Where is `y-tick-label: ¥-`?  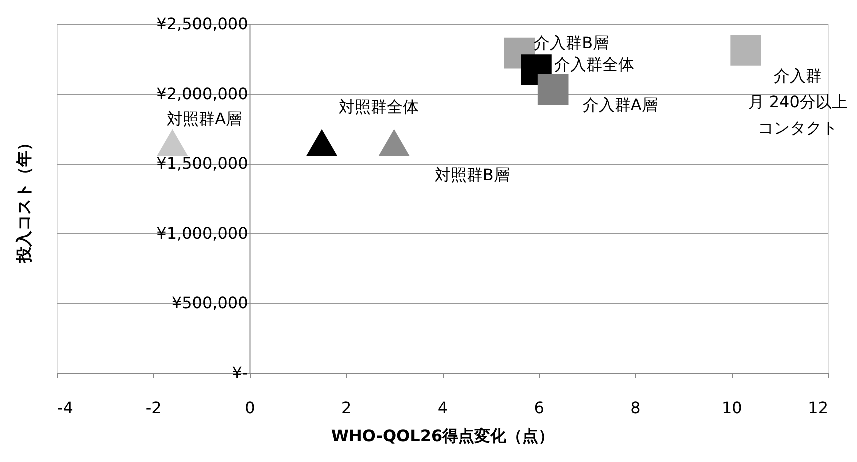 y-tick-label: ¥- is located at coordinates (240, 373).